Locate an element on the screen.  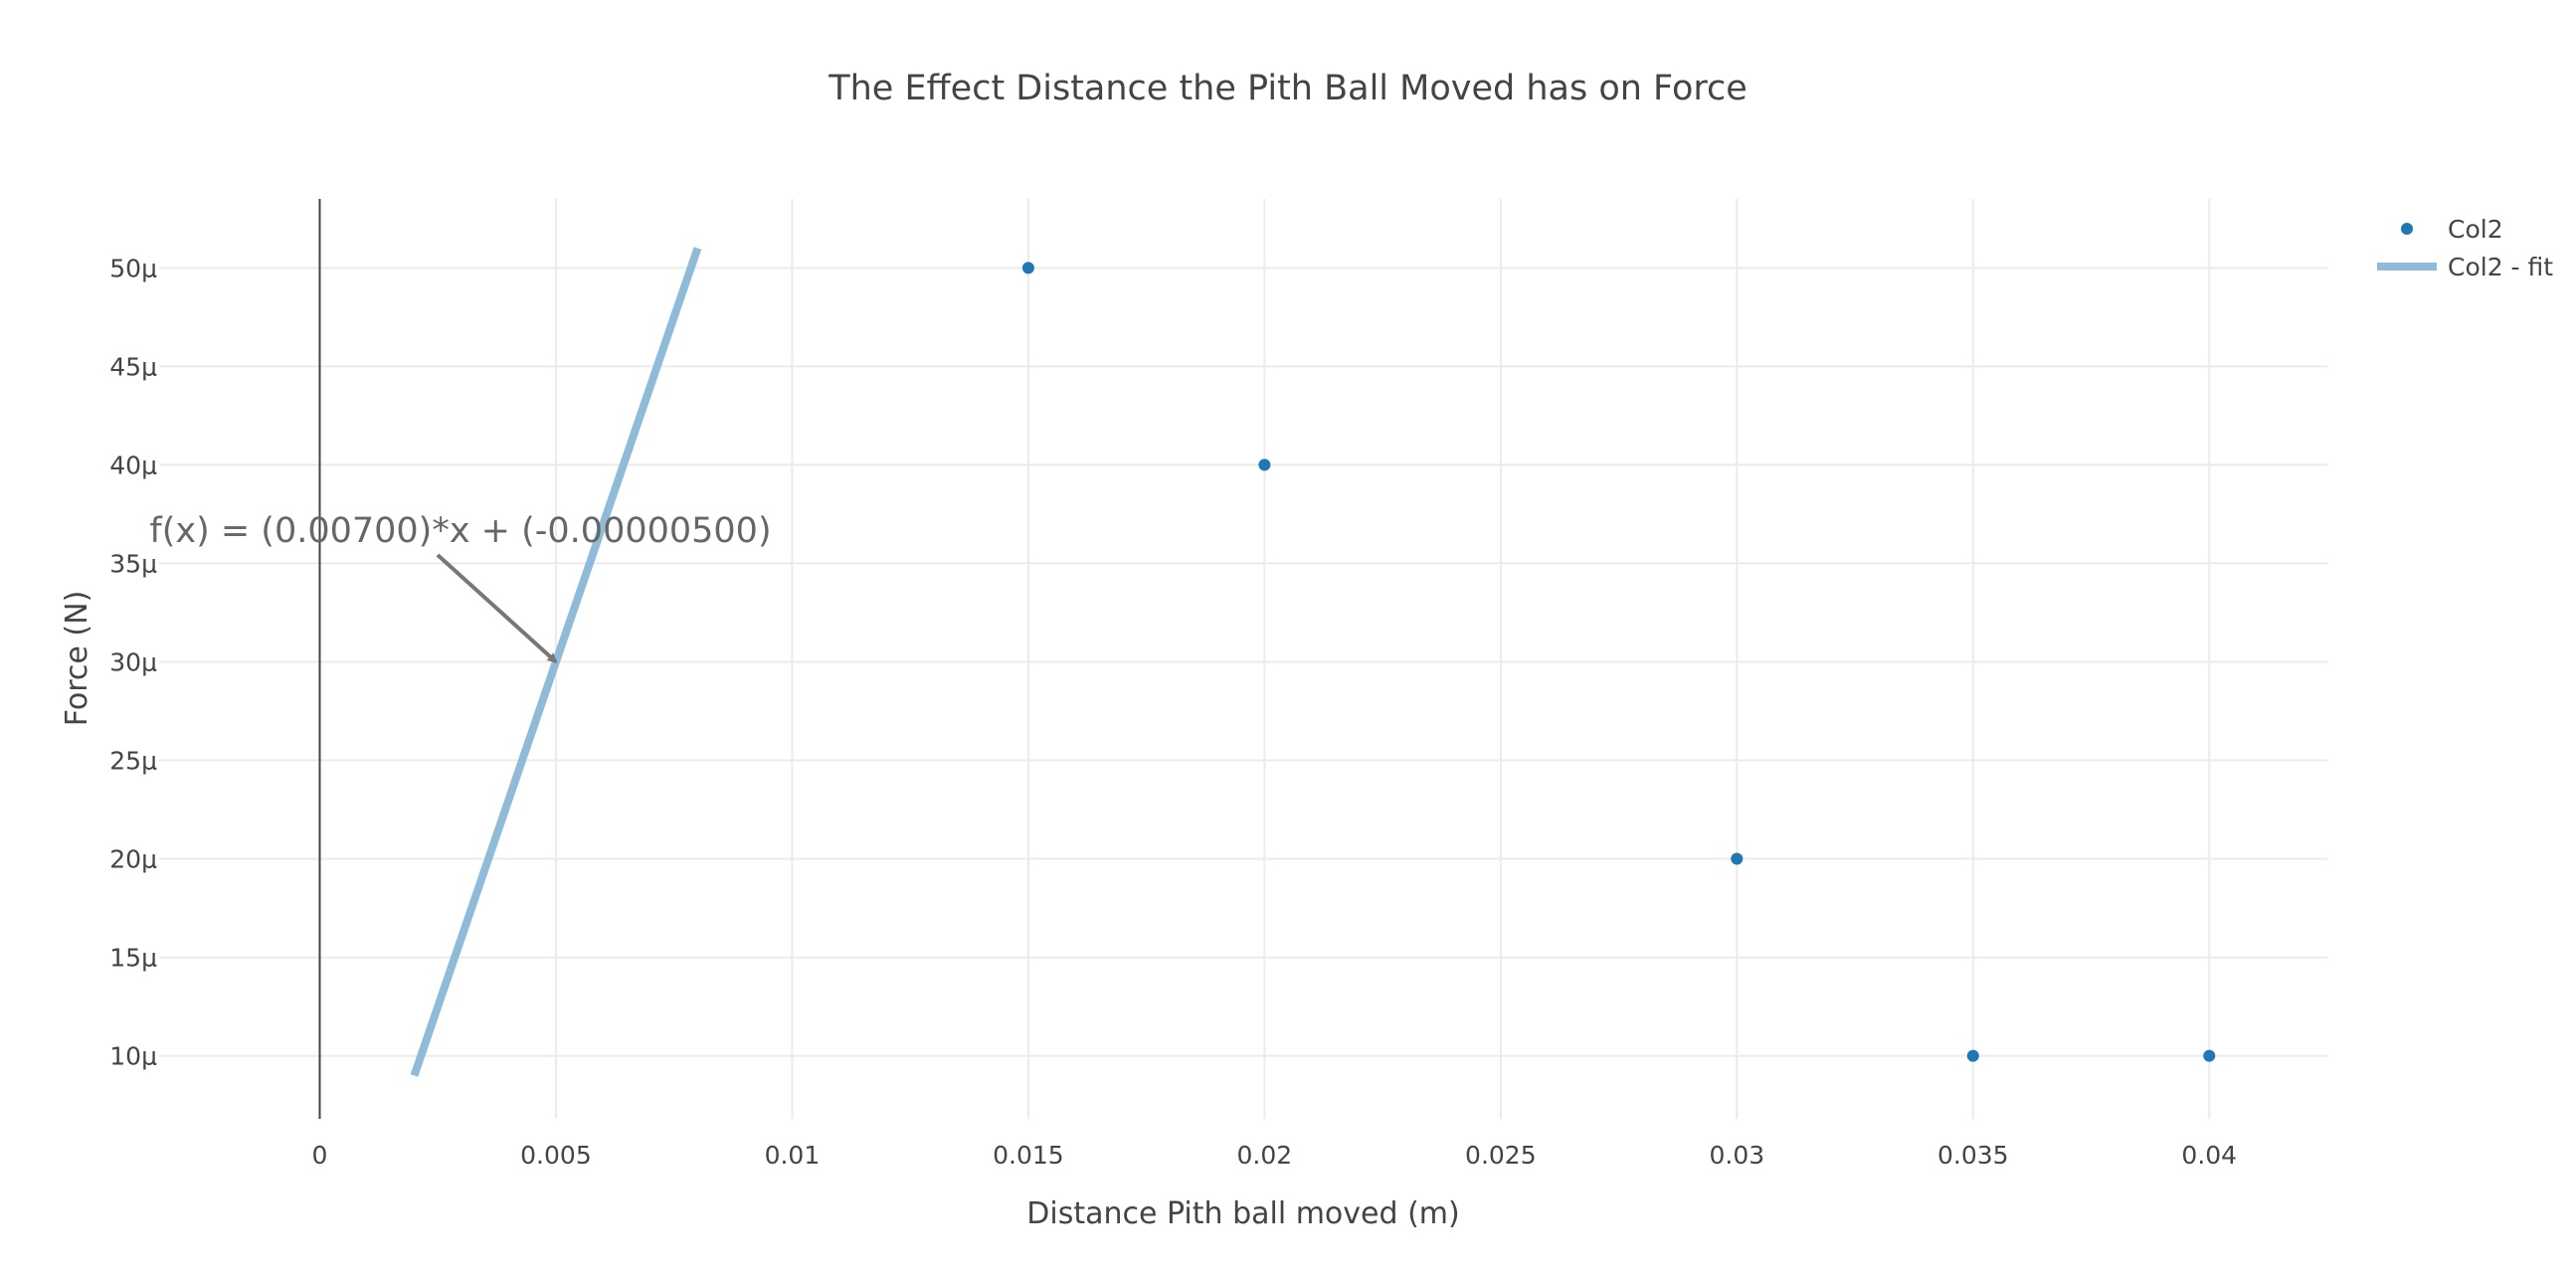
legend-swatch-marker is located at coordinates (2407, 229).